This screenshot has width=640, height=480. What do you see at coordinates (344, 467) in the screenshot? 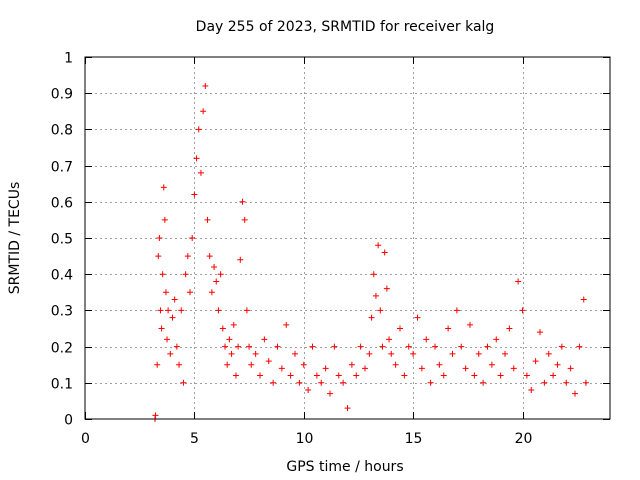
I see `x-axis-label: GPS time / hours` at bounding box center [344, 467].